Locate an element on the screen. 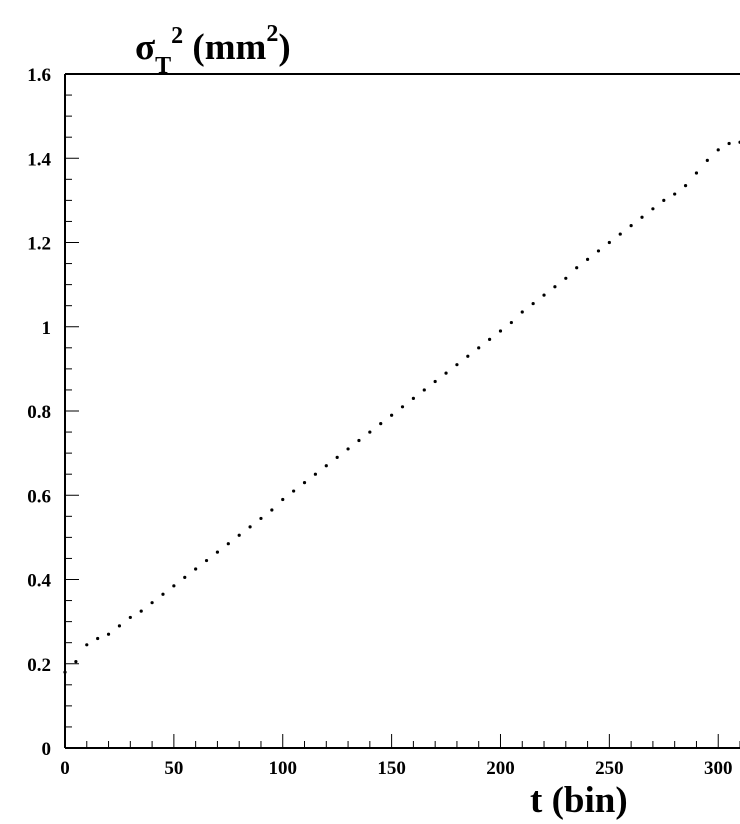  y-tick-label: 0.2 is located at coordinates (39, 665).